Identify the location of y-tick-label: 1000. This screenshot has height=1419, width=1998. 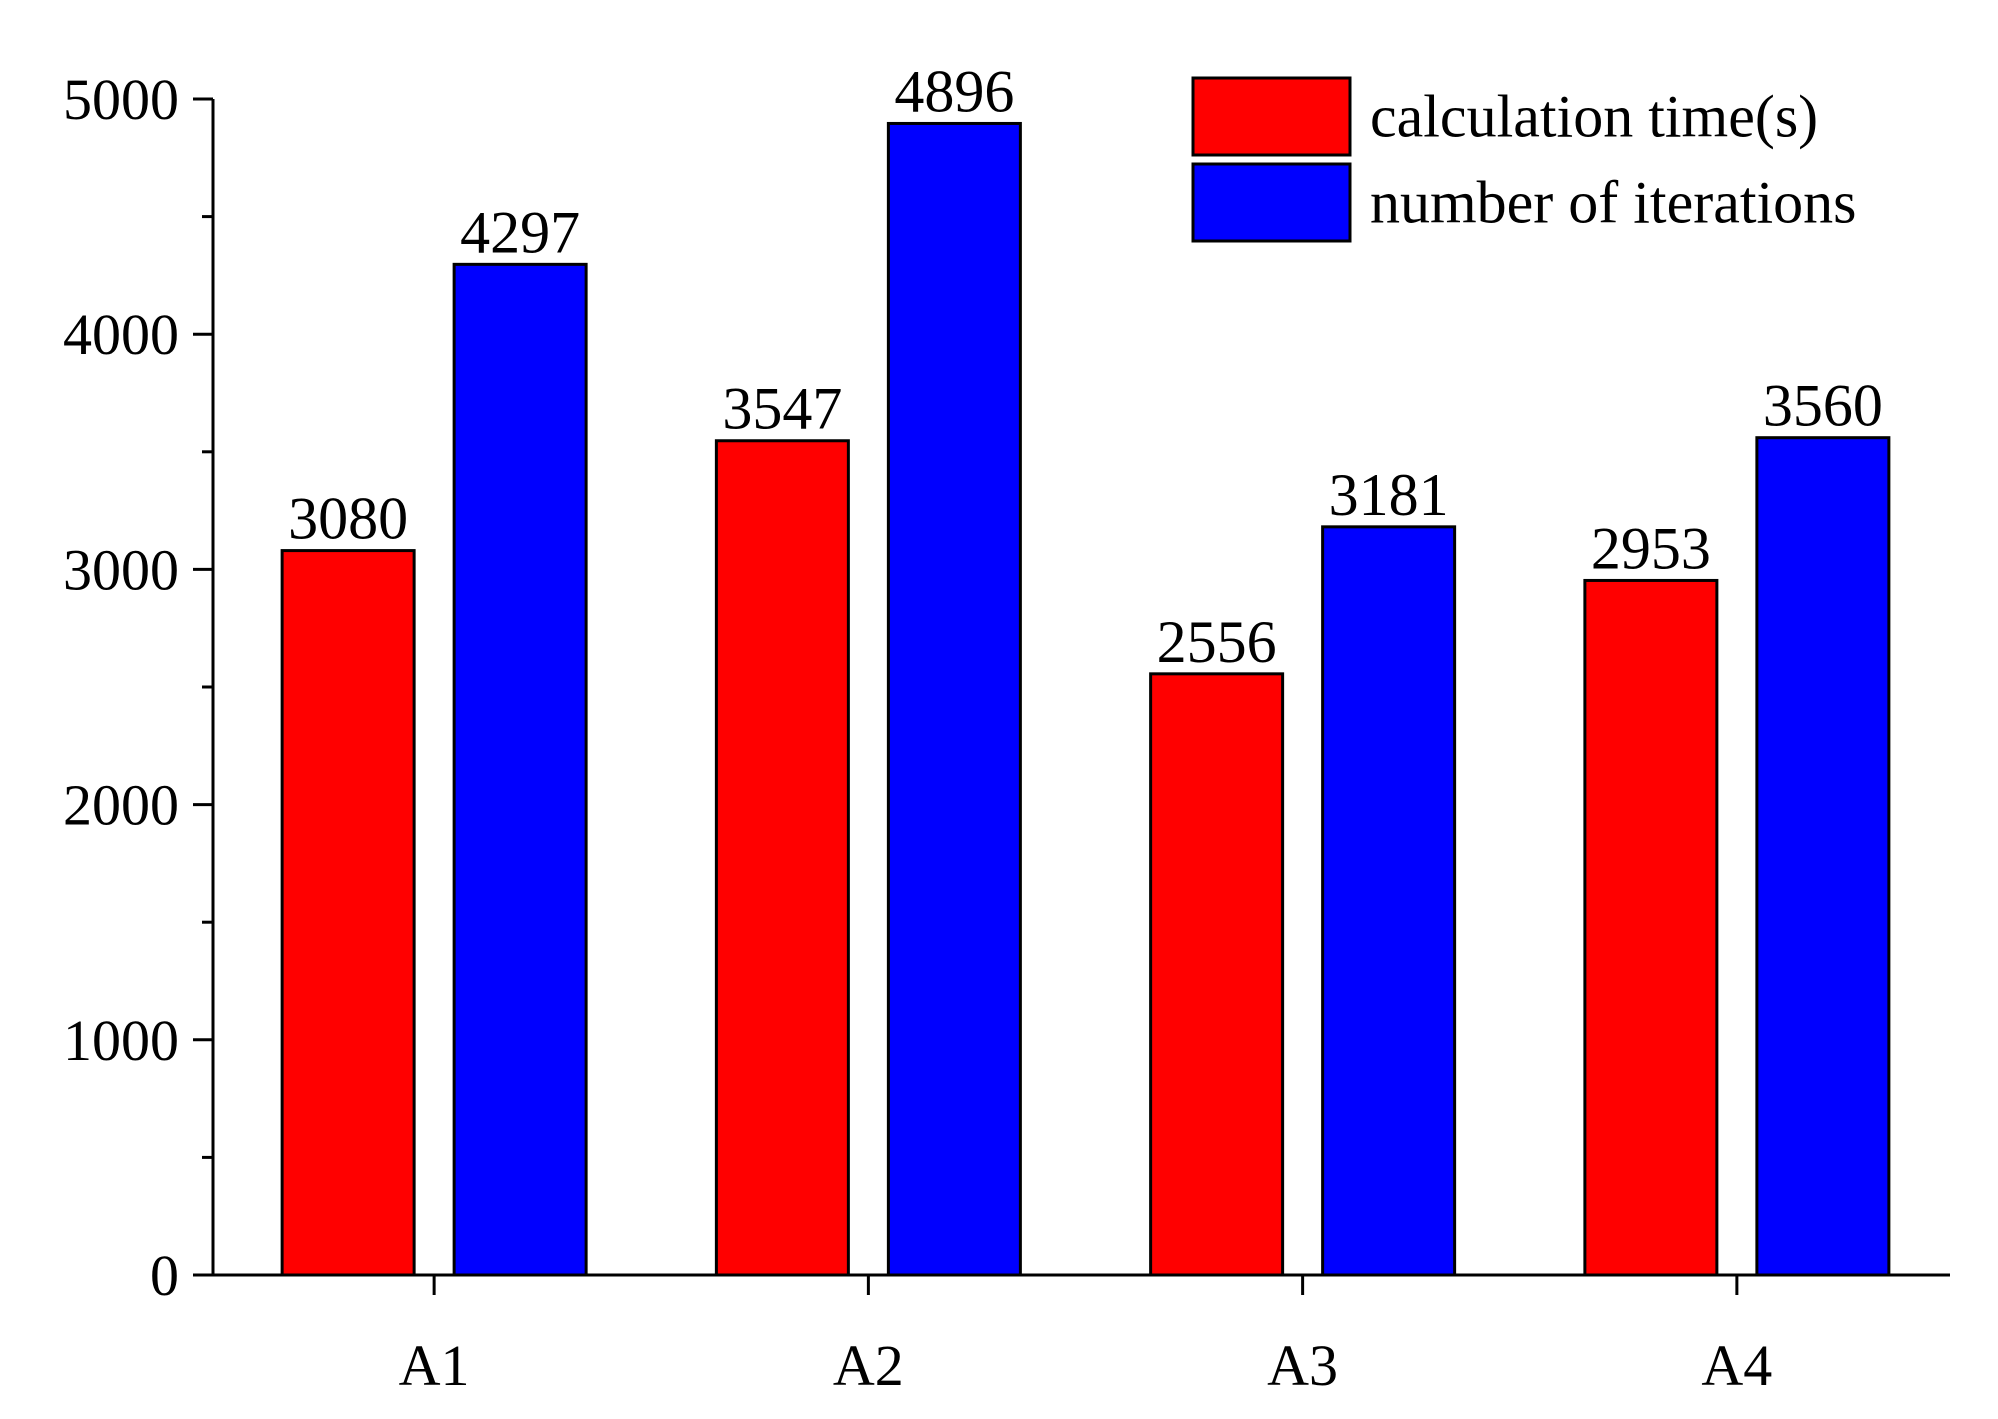
(121, 1040).